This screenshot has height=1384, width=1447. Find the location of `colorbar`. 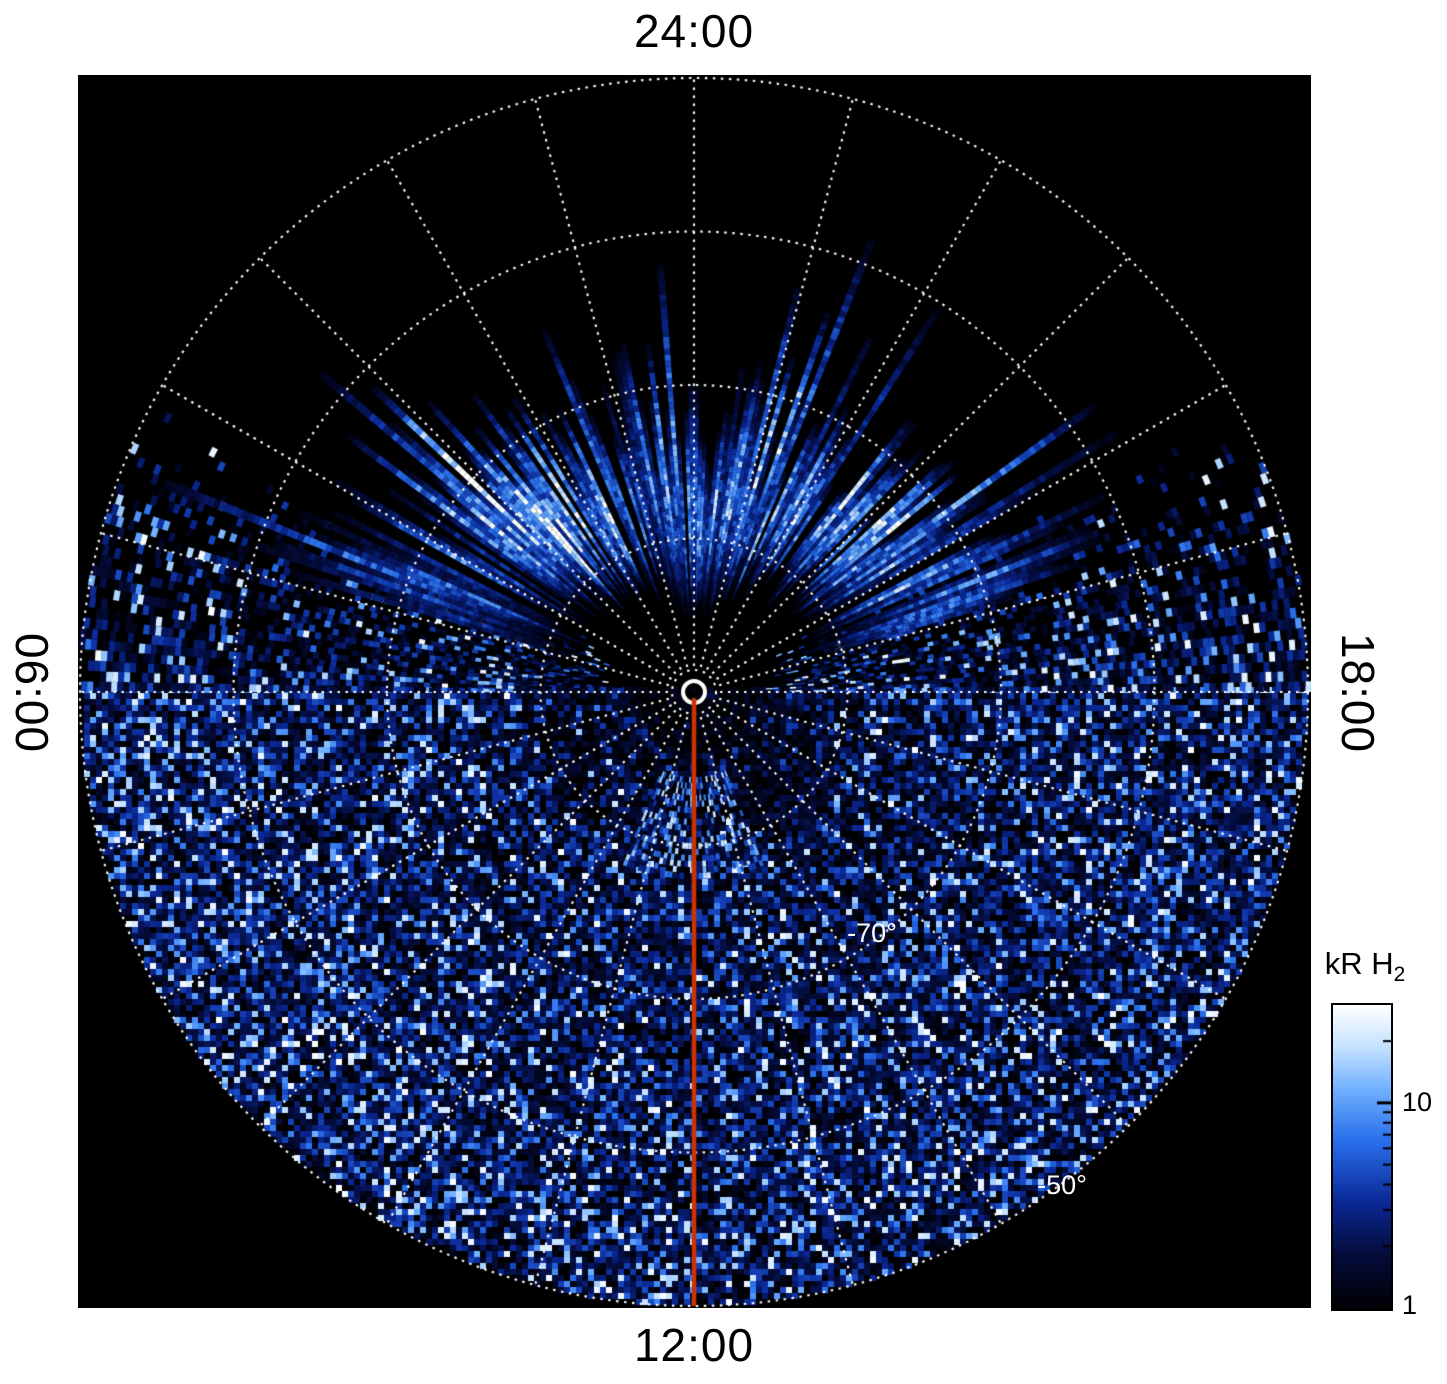

colorbar is located at coordinates (1362, 1157).